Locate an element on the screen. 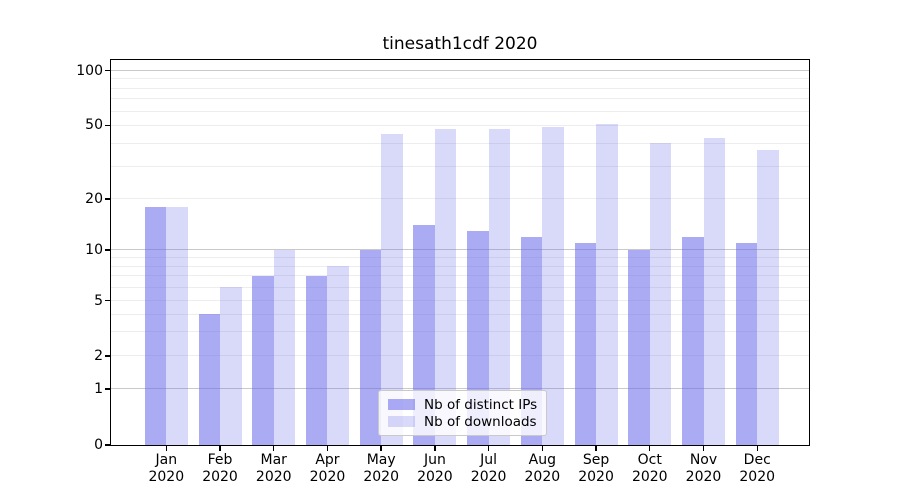 This screenshot has height=500, width=900. legend-label-distinct-ips: Nb of distinct IPs is located at coordinates (481, 404).